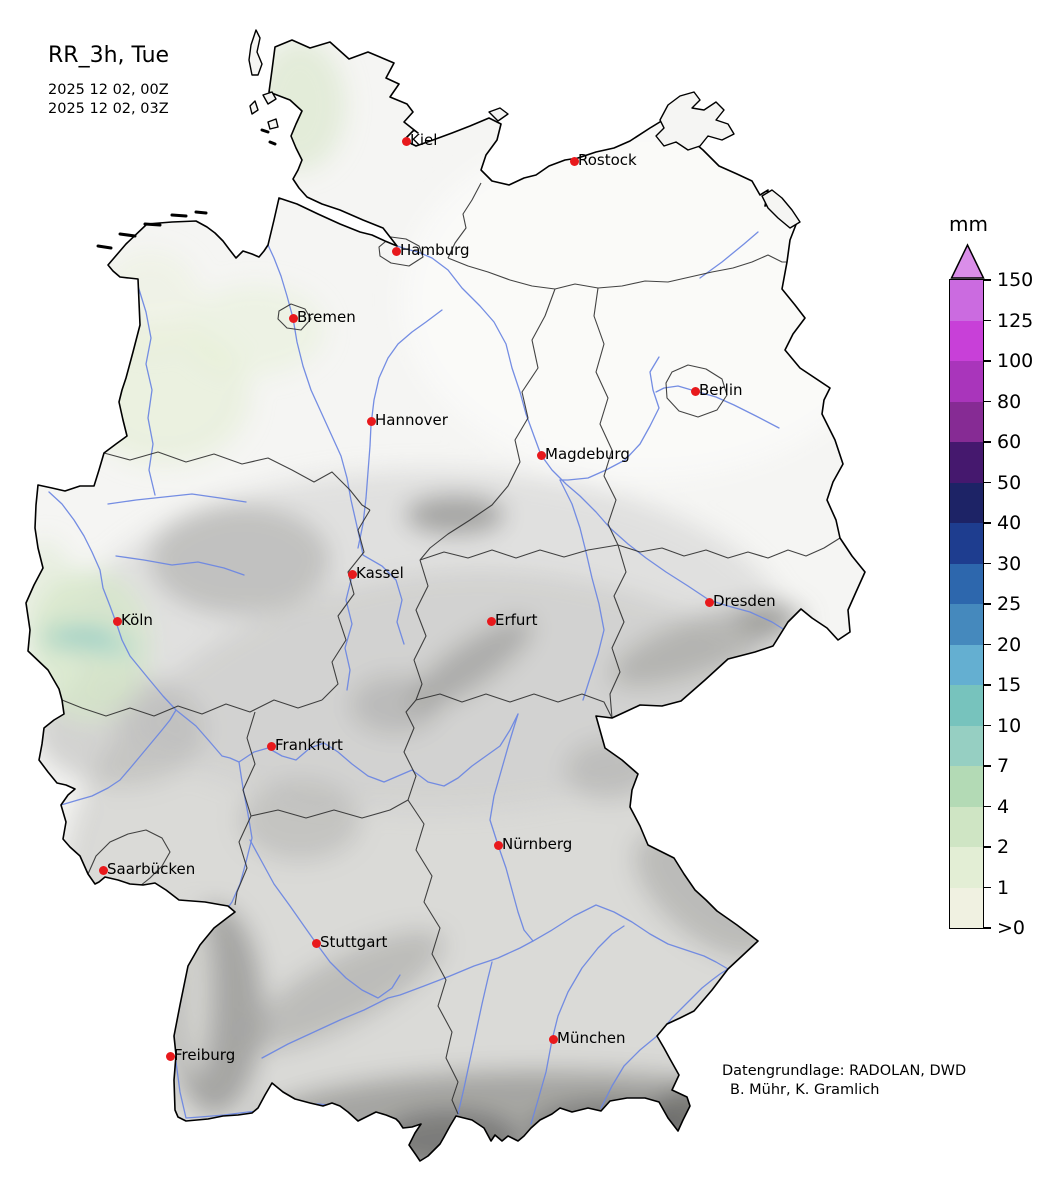 This screenshot has width=1053, height=1185. I want to click on colorbar-body: 150 125 100 80 60 50 40 30, so click(991, 604).